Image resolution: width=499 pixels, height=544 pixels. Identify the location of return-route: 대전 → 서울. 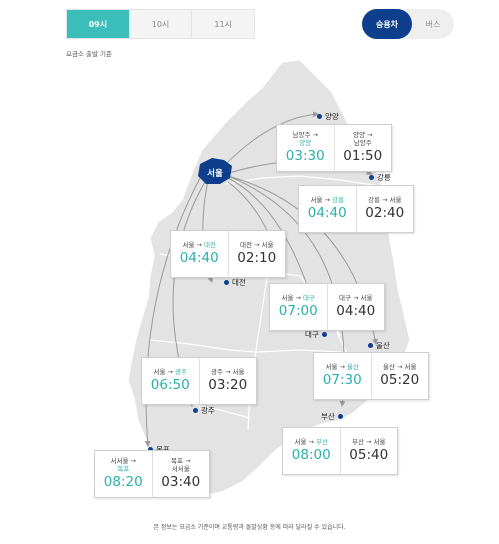
(257, 245).